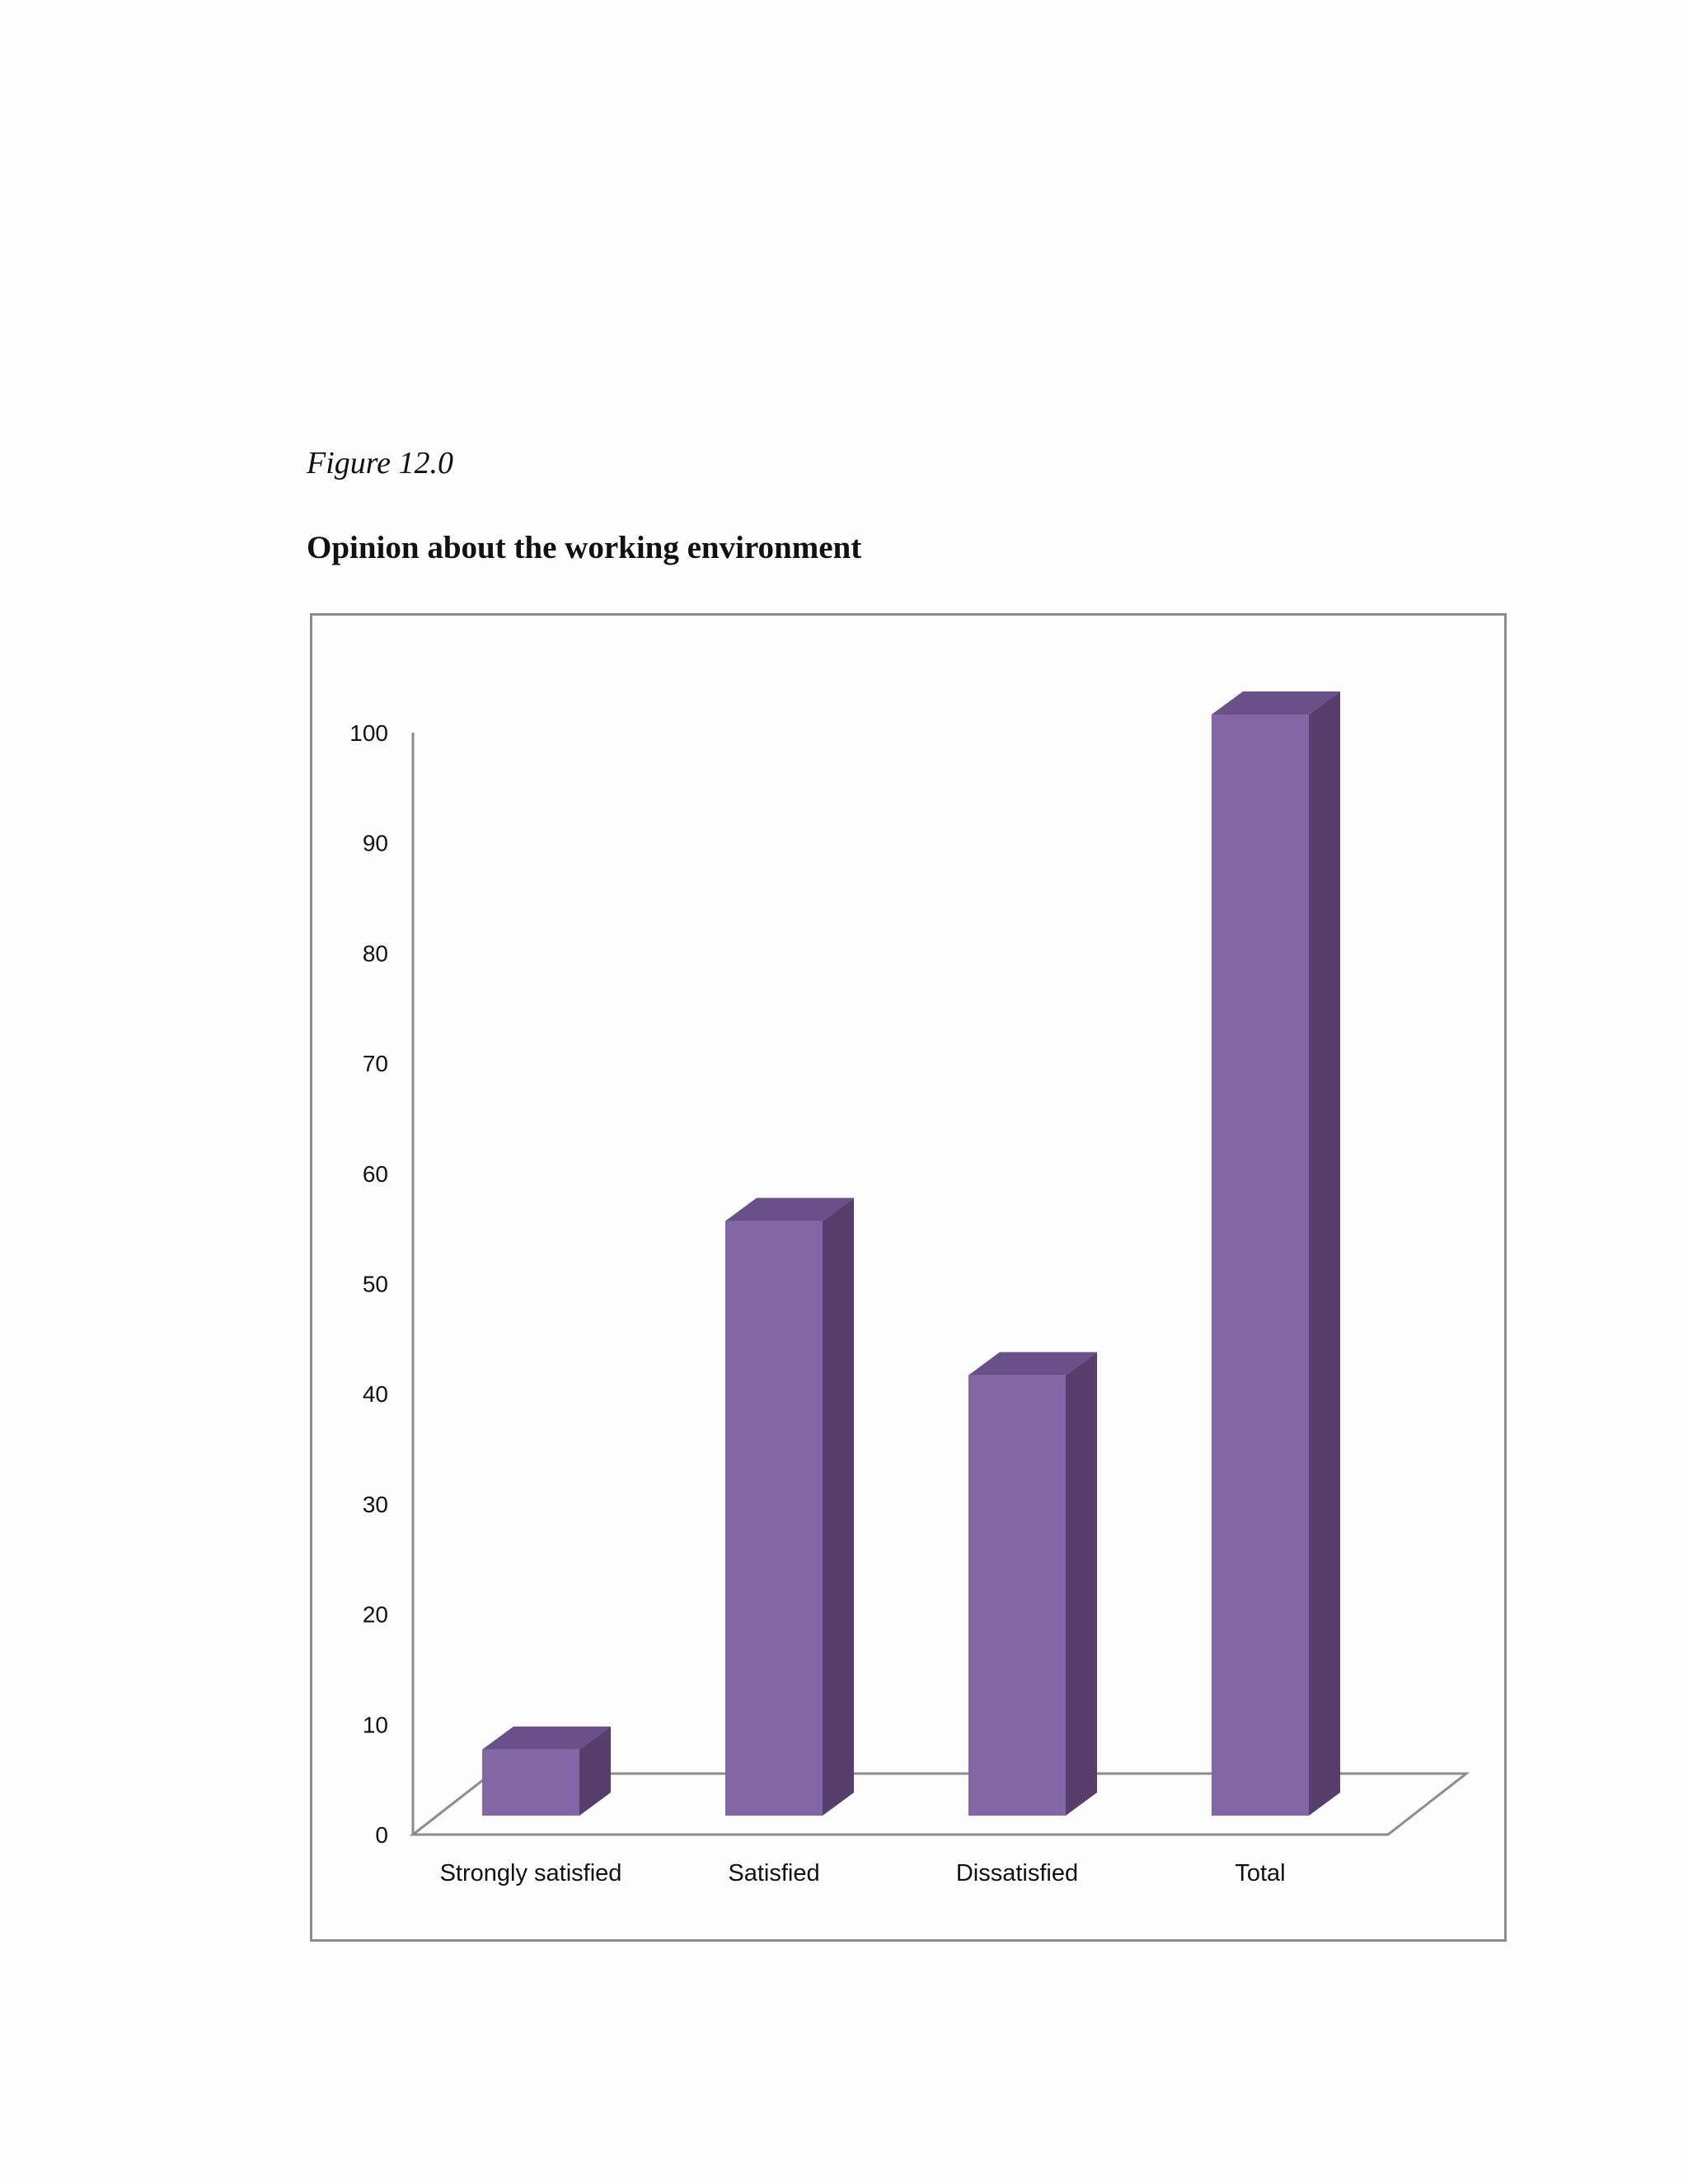  What do you see at coordinates (773, 1873) in the screenshot?
I see `category-label: Satisfied` at bounding box center [773, 1873].